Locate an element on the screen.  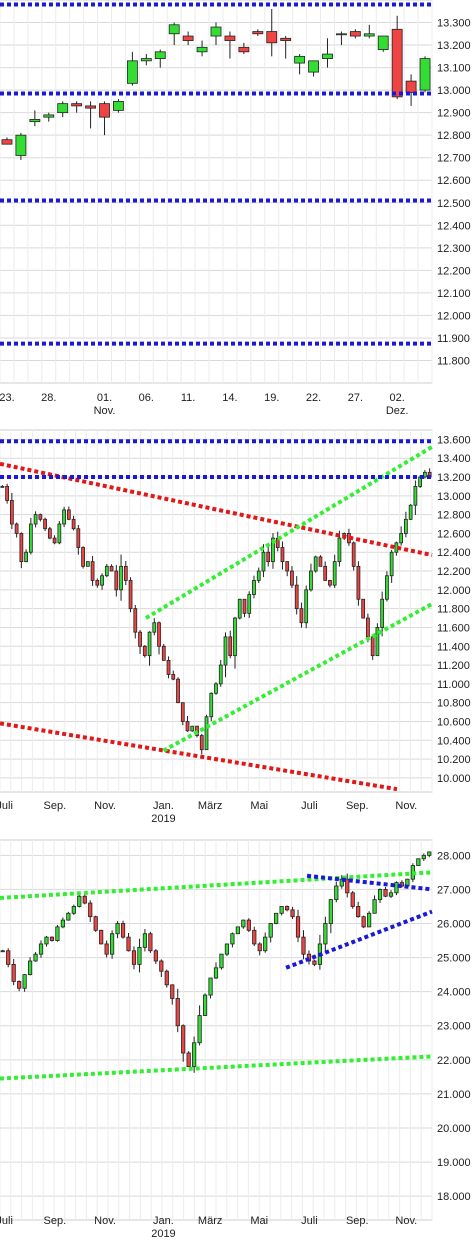
y-tick-label: 20.000 is located at coordinates (454, 1129).